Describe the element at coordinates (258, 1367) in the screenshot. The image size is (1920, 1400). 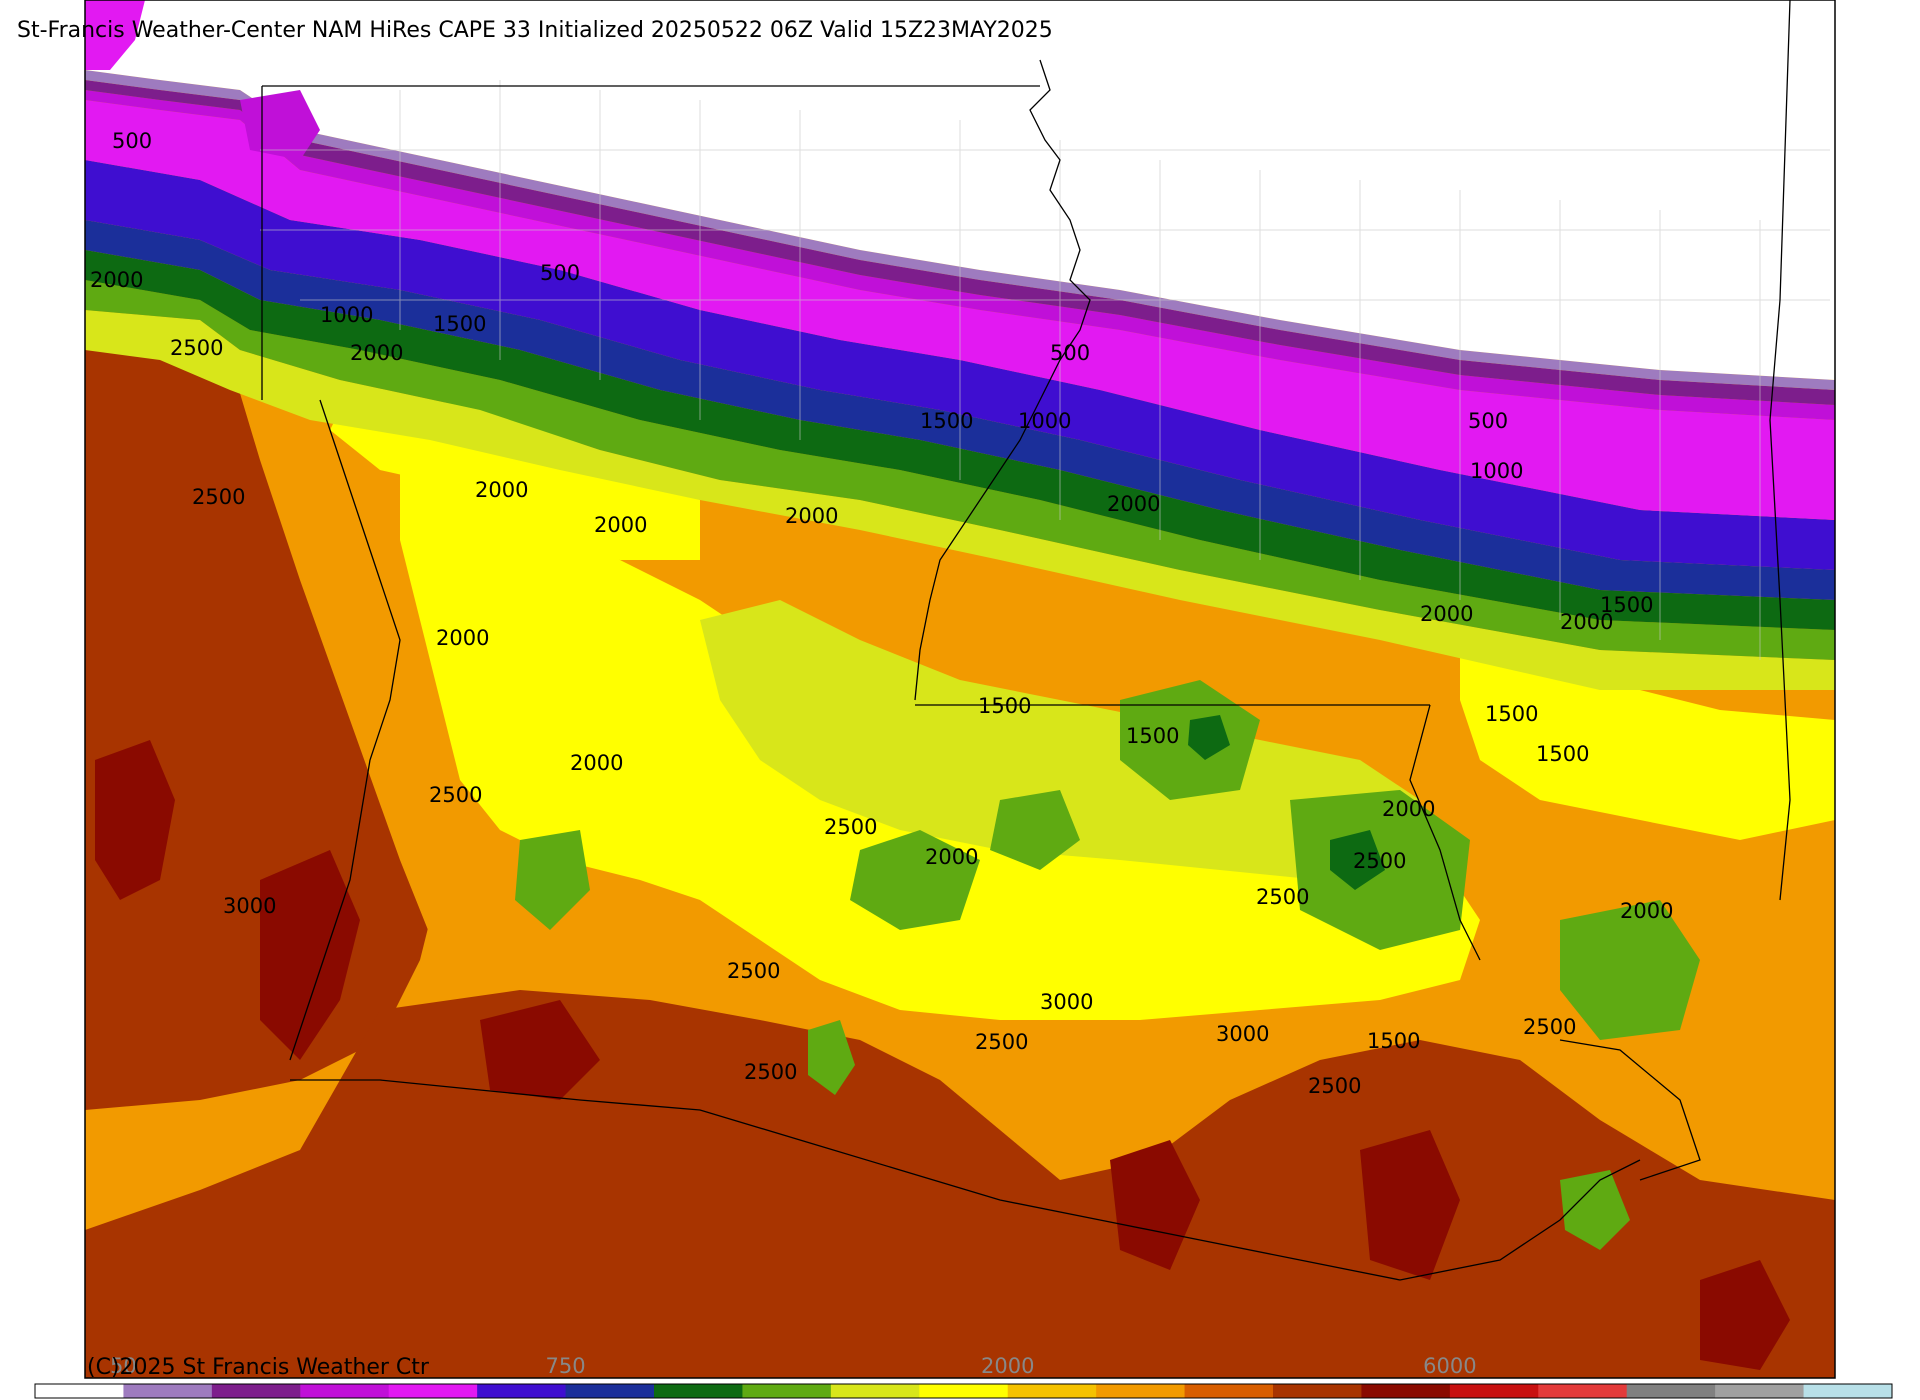
I see `copyright-text: (C)2025 St Francis Weather Ctr` at that location.